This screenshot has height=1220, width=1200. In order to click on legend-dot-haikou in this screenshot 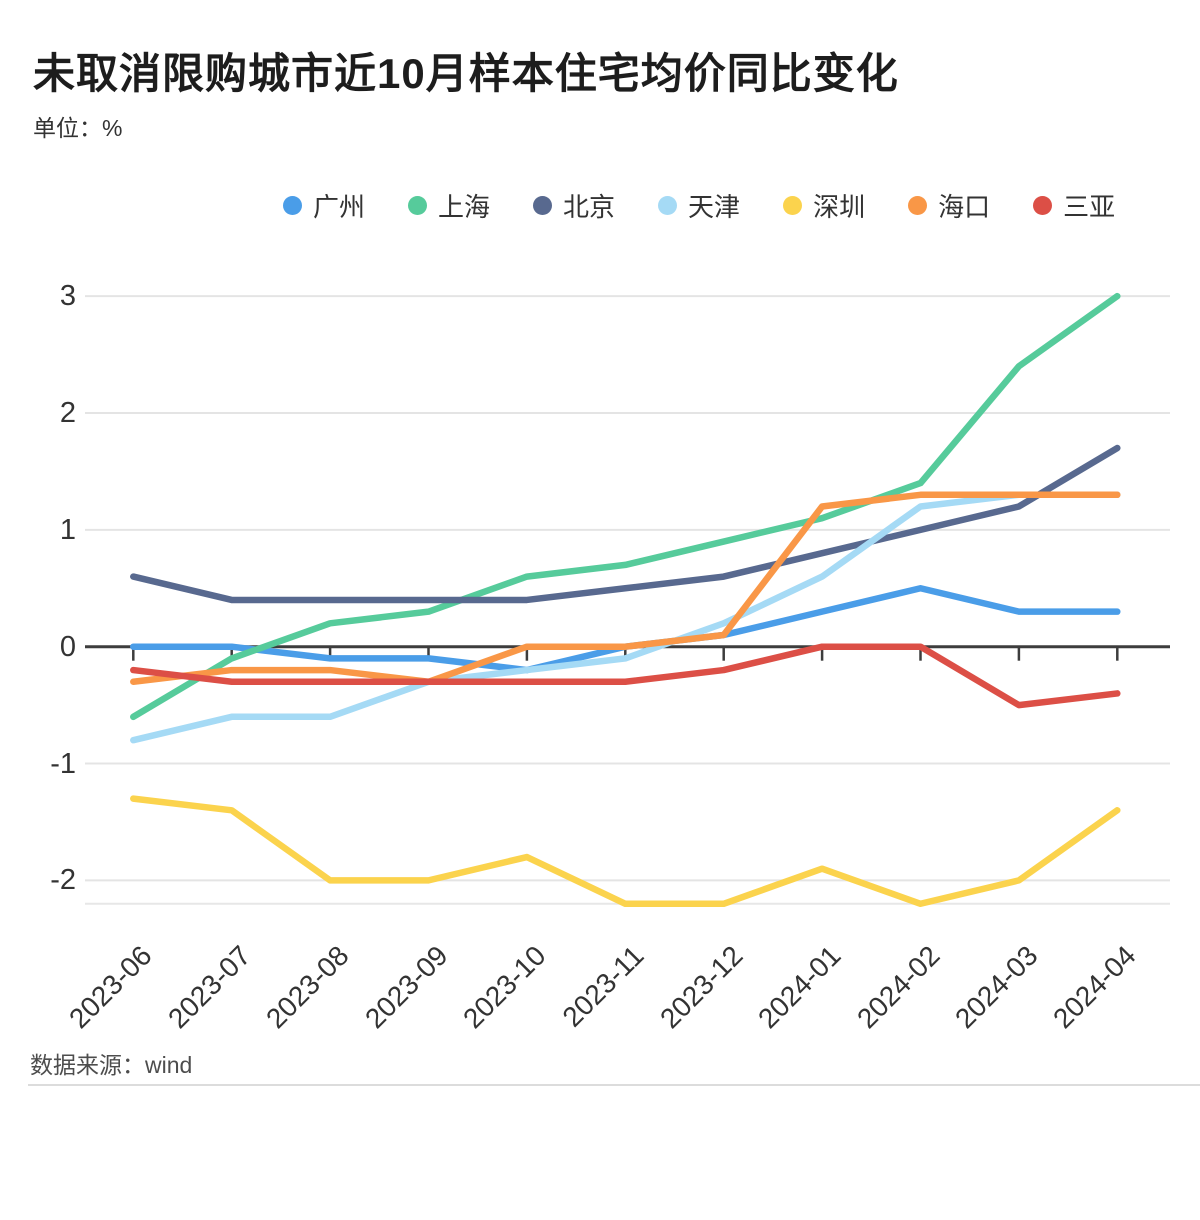, I will do `click(918, 205)`.